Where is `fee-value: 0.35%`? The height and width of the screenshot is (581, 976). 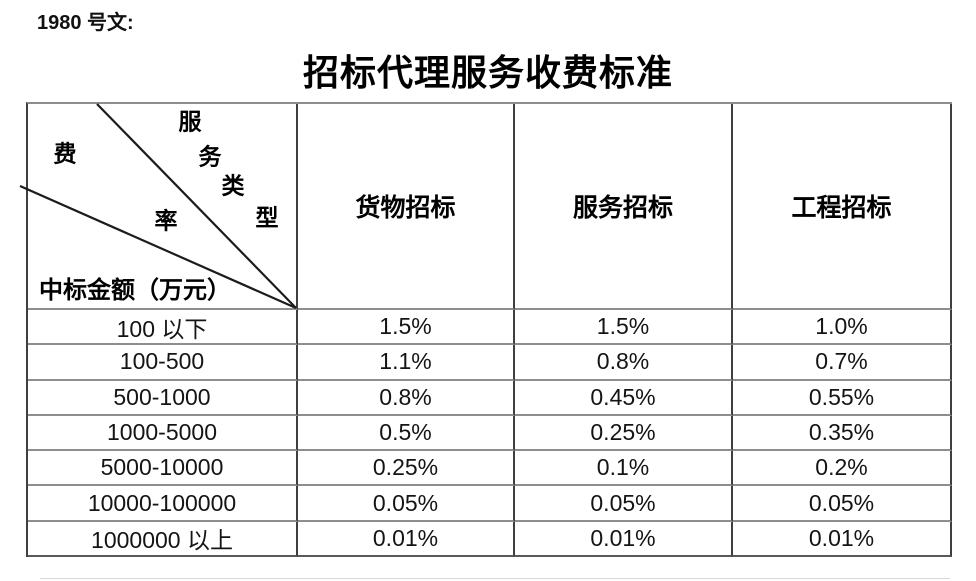 fee-value: 0.35% is located at coordinates (842, 433).